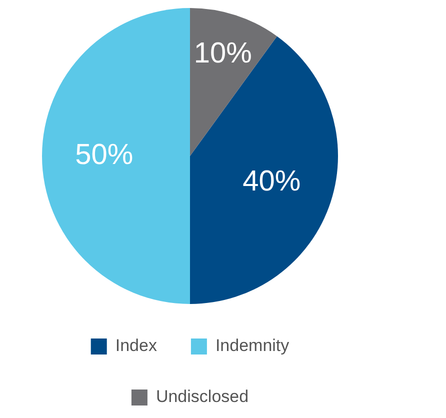 The image size is (446, 418). Describe the element at coordinates (271, 182) in the screenshot. I see `data-label: 40%` at that location.